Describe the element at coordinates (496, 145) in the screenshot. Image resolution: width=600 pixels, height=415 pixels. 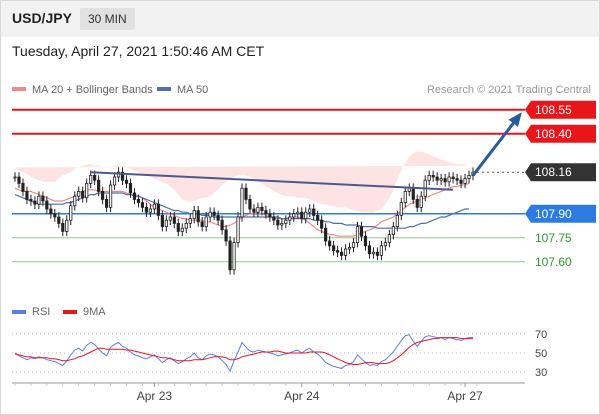
I see `forecast-arrow` at that location.